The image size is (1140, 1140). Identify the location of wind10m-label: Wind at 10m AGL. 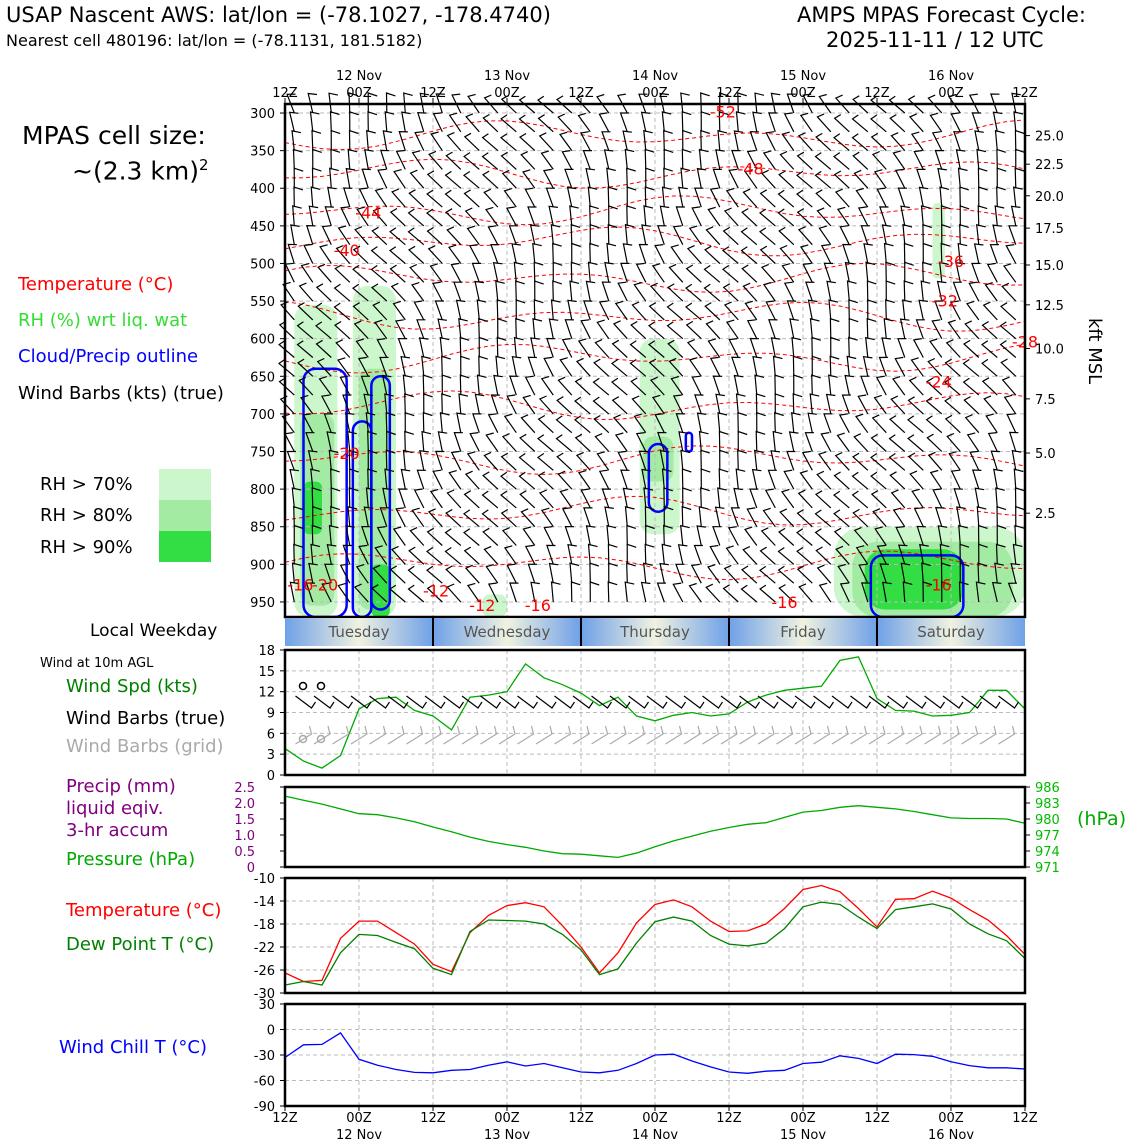
(97, 663).